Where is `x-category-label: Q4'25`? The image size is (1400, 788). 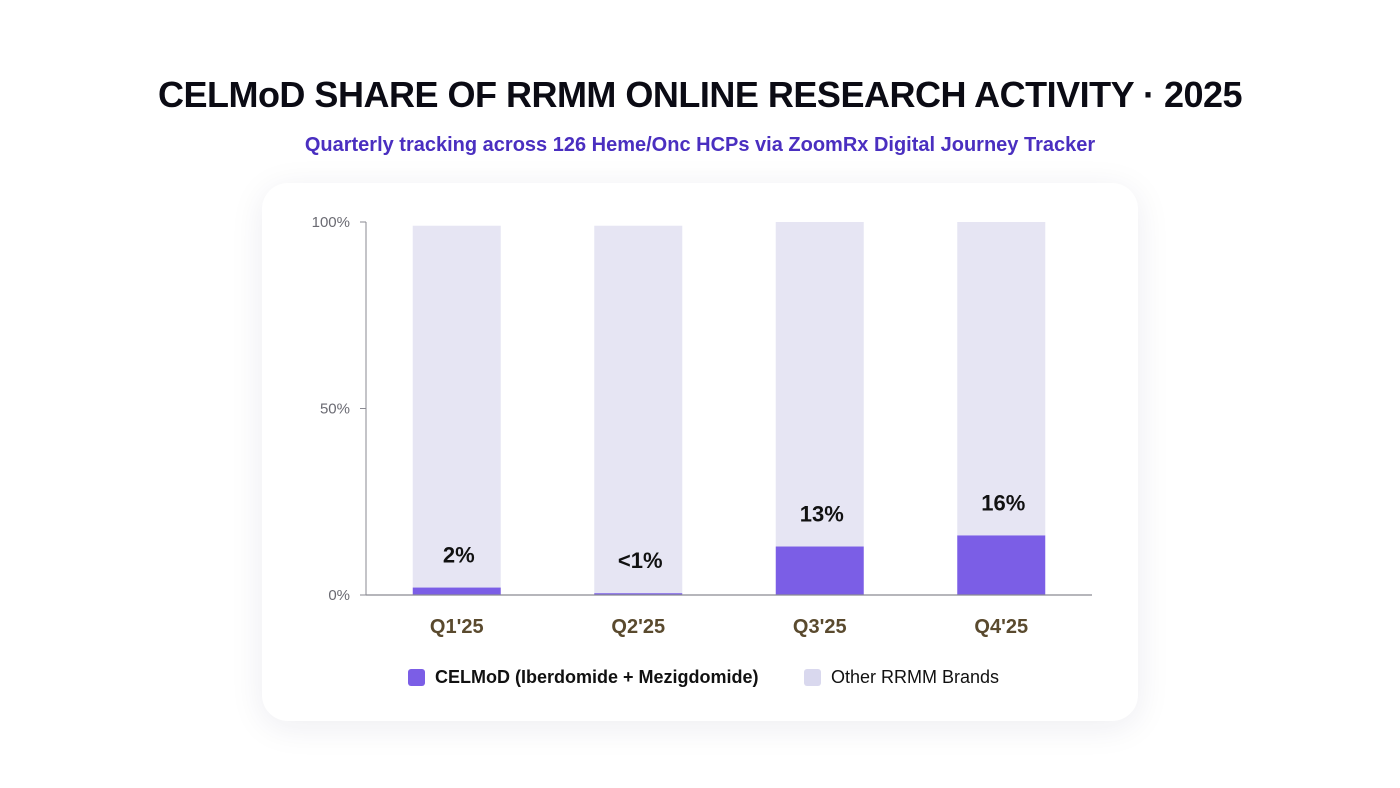 x-category-label: Q4'25 is located at coordinates (1001, 627).